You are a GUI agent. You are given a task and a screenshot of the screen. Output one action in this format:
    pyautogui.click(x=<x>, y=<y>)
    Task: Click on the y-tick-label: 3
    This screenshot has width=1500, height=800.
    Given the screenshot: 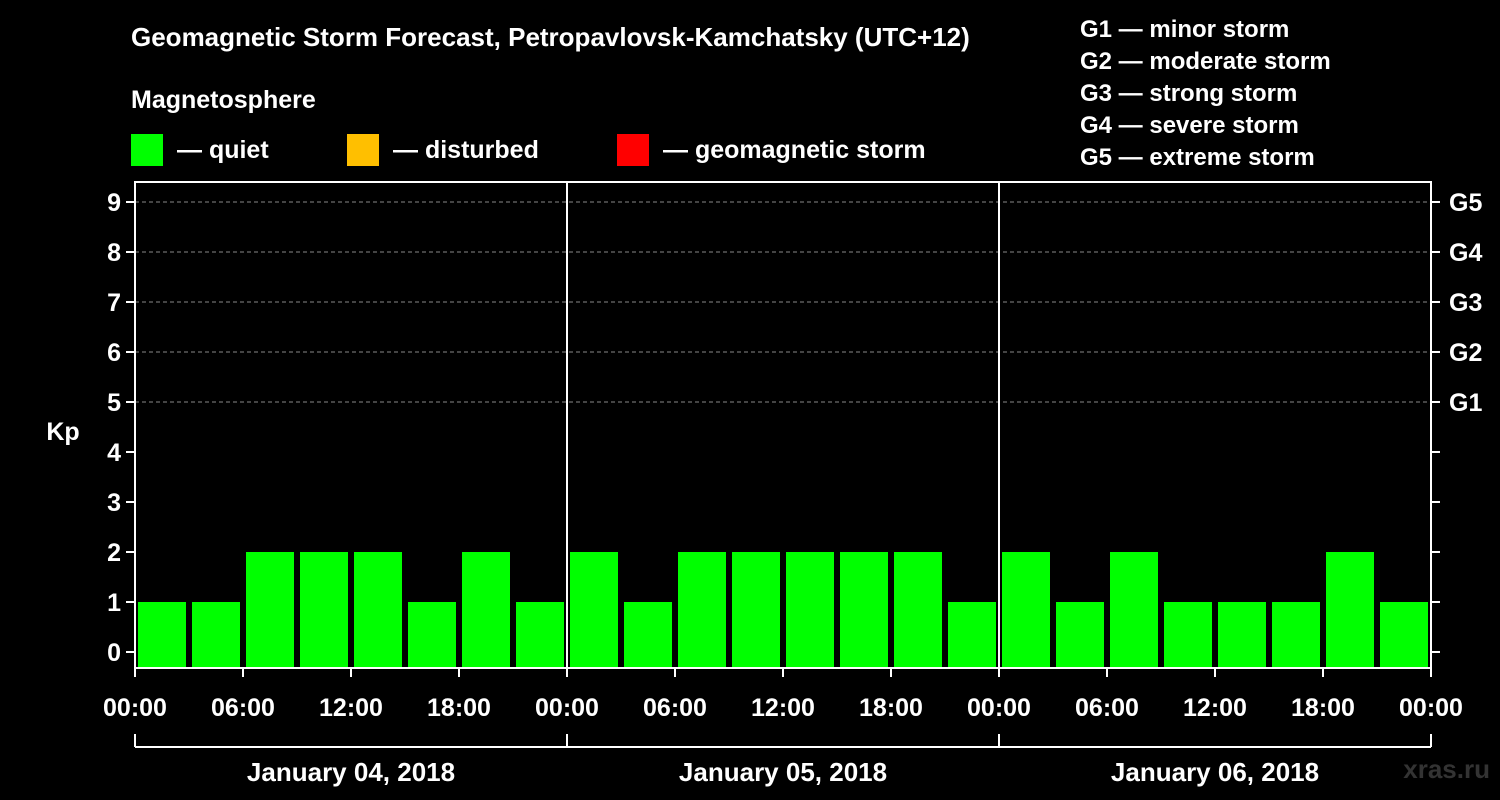 What is the action you would take?
    pyautogui.click(x=114, y=503)
    